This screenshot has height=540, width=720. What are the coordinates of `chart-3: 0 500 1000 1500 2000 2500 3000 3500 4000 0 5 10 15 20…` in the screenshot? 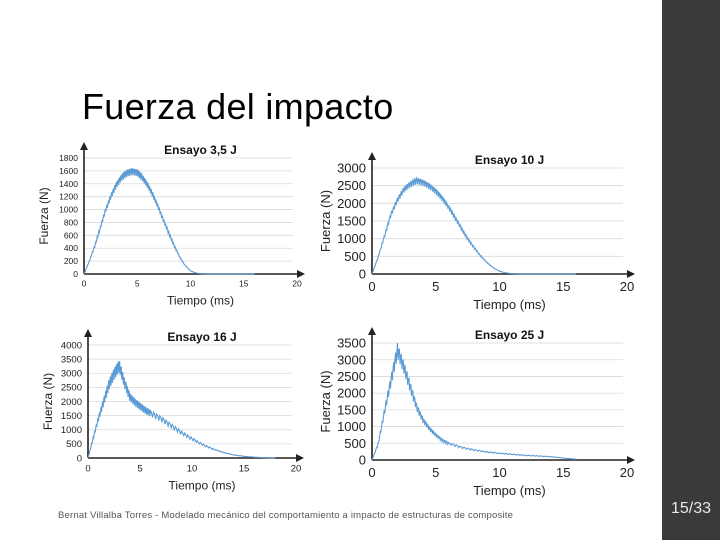 It's located at (172, 411).